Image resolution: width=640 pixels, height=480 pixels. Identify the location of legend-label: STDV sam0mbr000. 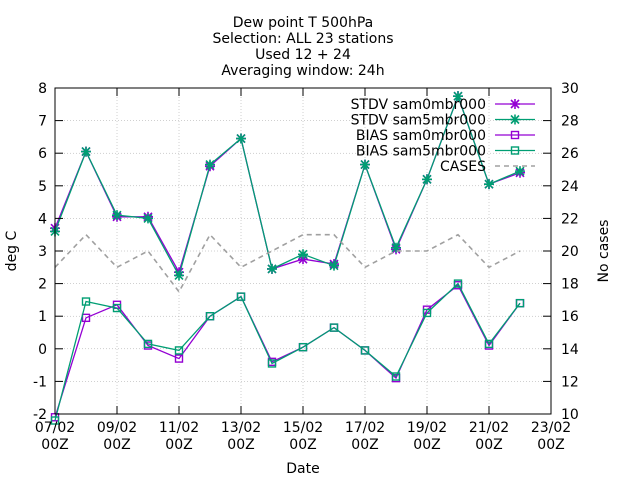
(418, 105).